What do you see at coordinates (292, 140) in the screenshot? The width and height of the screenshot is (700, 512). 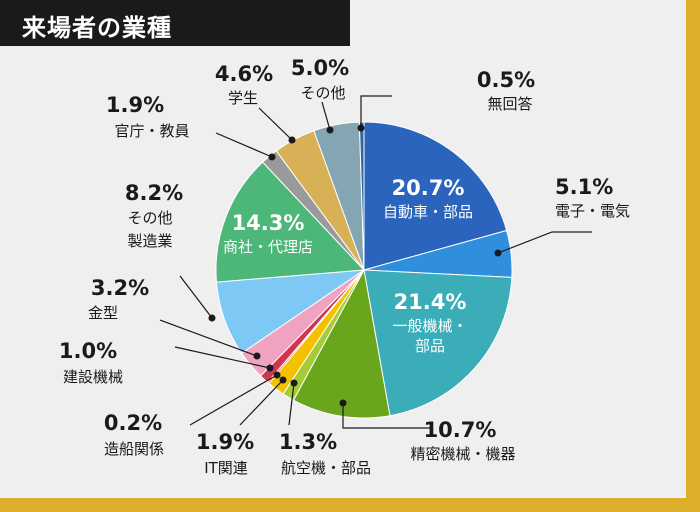 I see `leader-dot-gakusei` at bounding box center [292, 140].